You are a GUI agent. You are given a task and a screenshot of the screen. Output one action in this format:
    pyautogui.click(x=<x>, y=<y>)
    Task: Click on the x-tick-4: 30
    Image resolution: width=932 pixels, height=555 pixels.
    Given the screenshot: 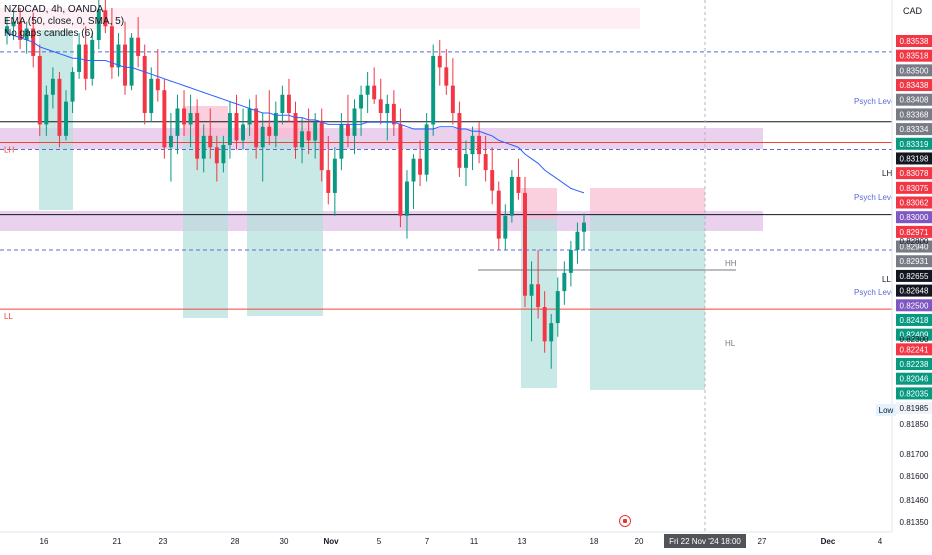 What is the action you would take?
    pyautogui.click(x=284, y=541)
    